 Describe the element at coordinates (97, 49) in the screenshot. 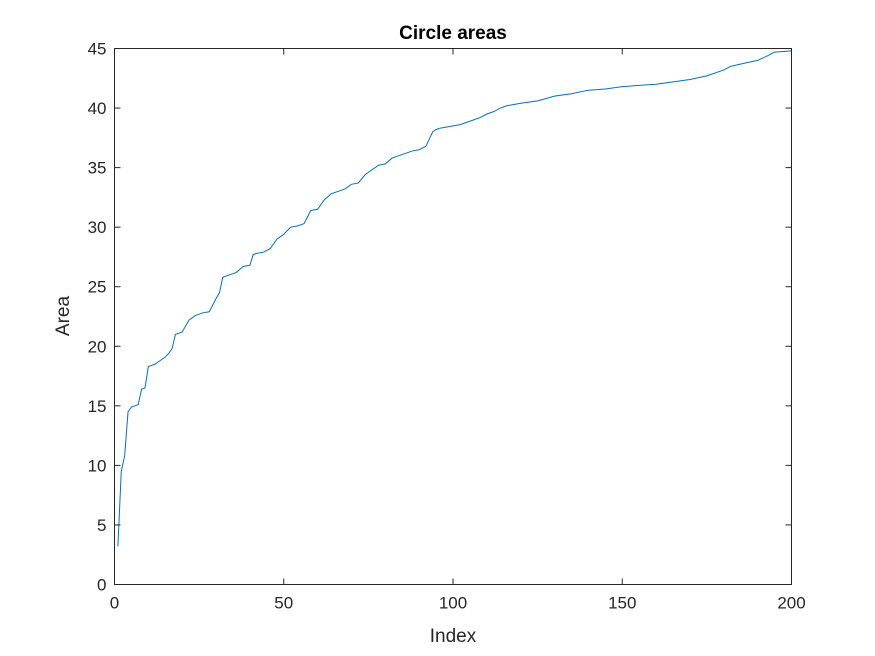

I see `y-tick-label: 45` at that location.